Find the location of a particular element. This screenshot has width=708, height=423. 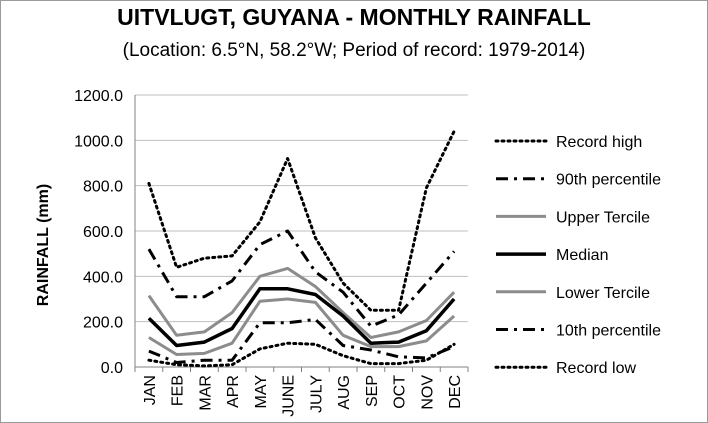

legend-label: Record low is located at coordinates (596, 368).